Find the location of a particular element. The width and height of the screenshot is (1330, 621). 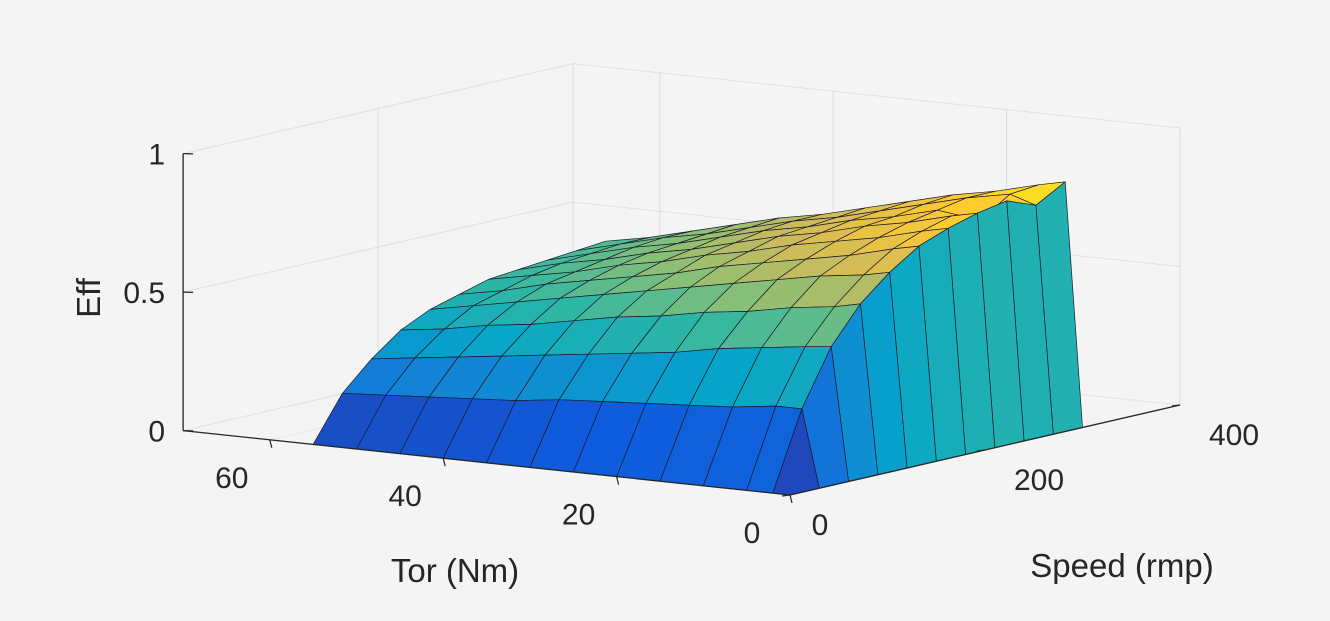

z-tick-label: 0.5 is located at coordinates (144, 293).